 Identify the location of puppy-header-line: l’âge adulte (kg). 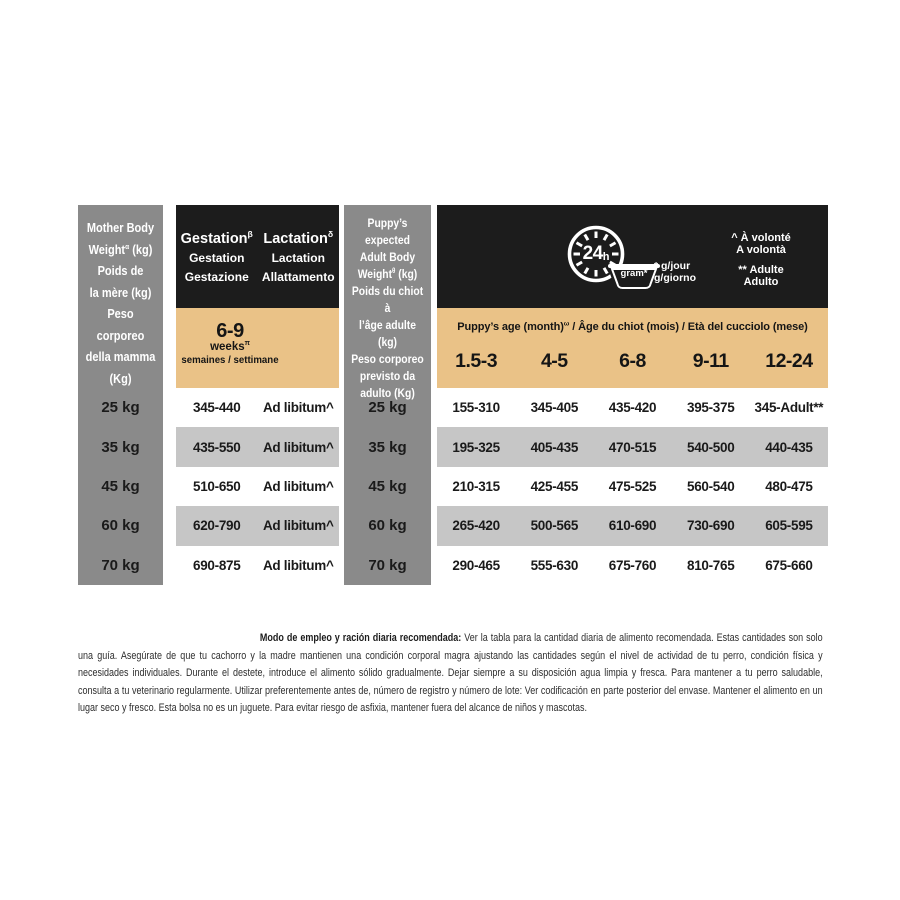
(387, 334).